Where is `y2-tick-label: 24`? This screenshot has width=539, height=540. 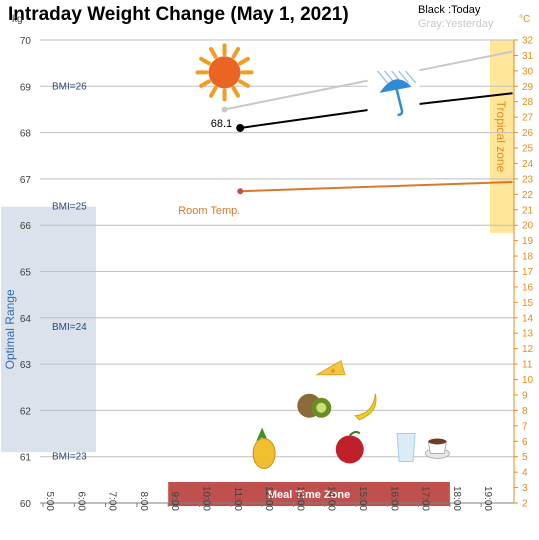 y2-tick-label: 24 is located at coordinates (528, 164).